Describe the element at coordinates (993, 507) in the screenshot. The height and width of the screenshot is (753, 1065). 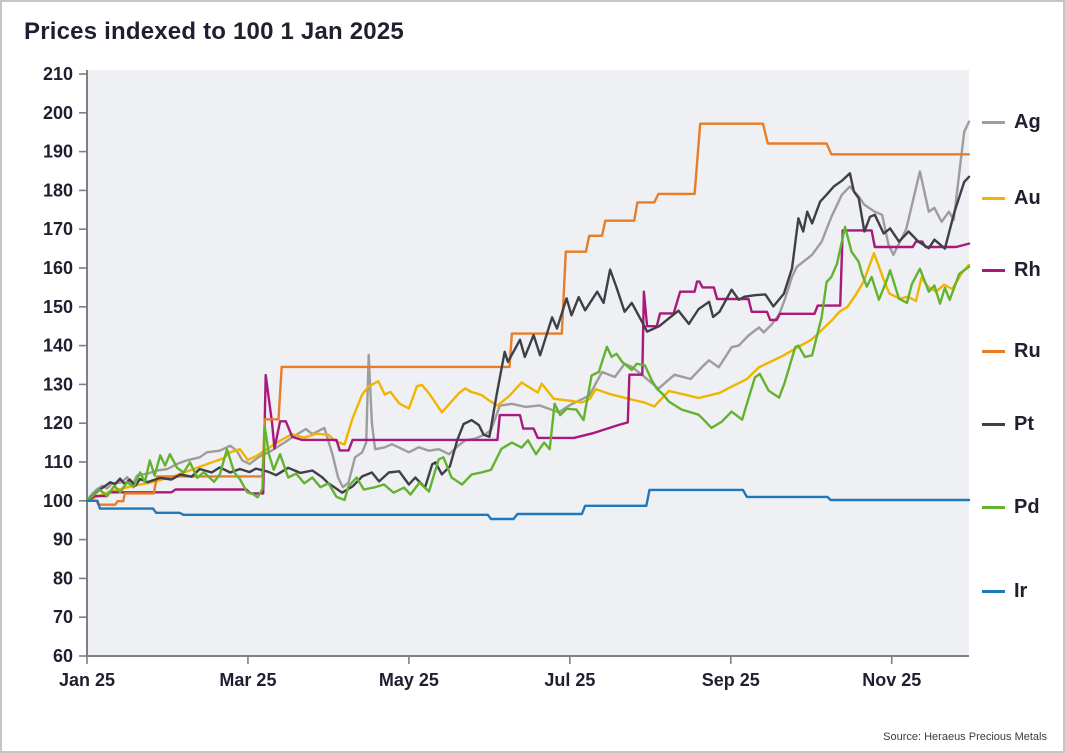
I see `legend-swatch-pd` at that location.